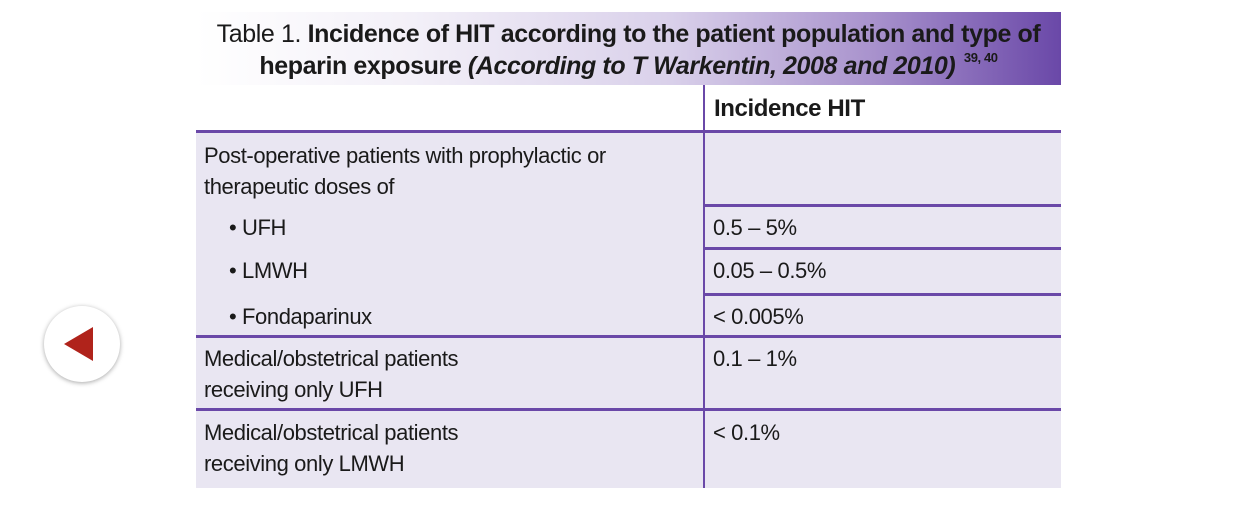 The image size is (1259, 512). What do you see at coordinates (755, 227) in the screenshot?
I see `table-row-value-ufh: 0.5 – 5%` at bounding box center [755, 227].